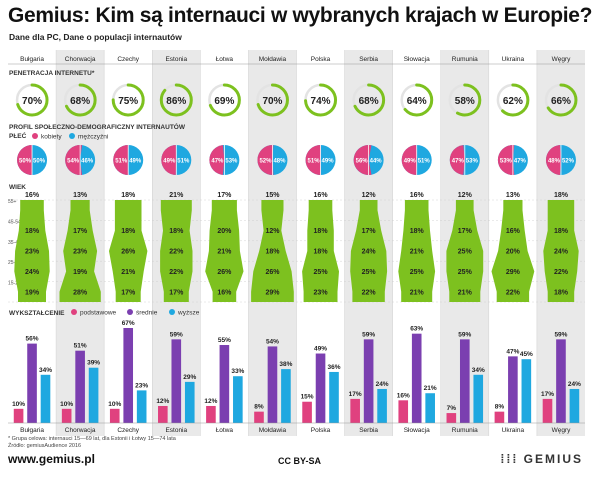  I want to click on penetration-value-label: 69%, so click(224, 101).